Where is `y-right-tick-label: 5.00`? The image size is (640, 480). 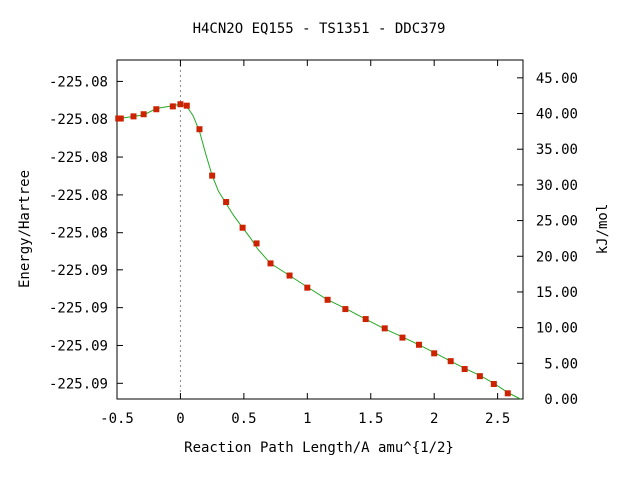
y-right-tick-label: 5.00 is located at coordinates (561, 364).